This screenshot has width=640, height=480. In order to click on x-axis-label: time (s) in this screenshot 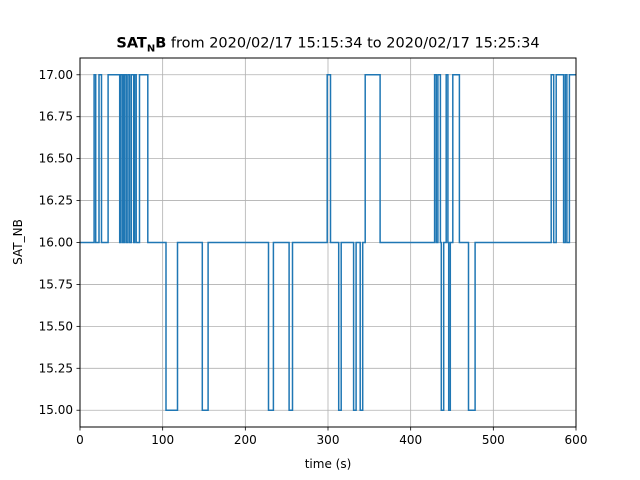, I will do `click(328, 464)`.